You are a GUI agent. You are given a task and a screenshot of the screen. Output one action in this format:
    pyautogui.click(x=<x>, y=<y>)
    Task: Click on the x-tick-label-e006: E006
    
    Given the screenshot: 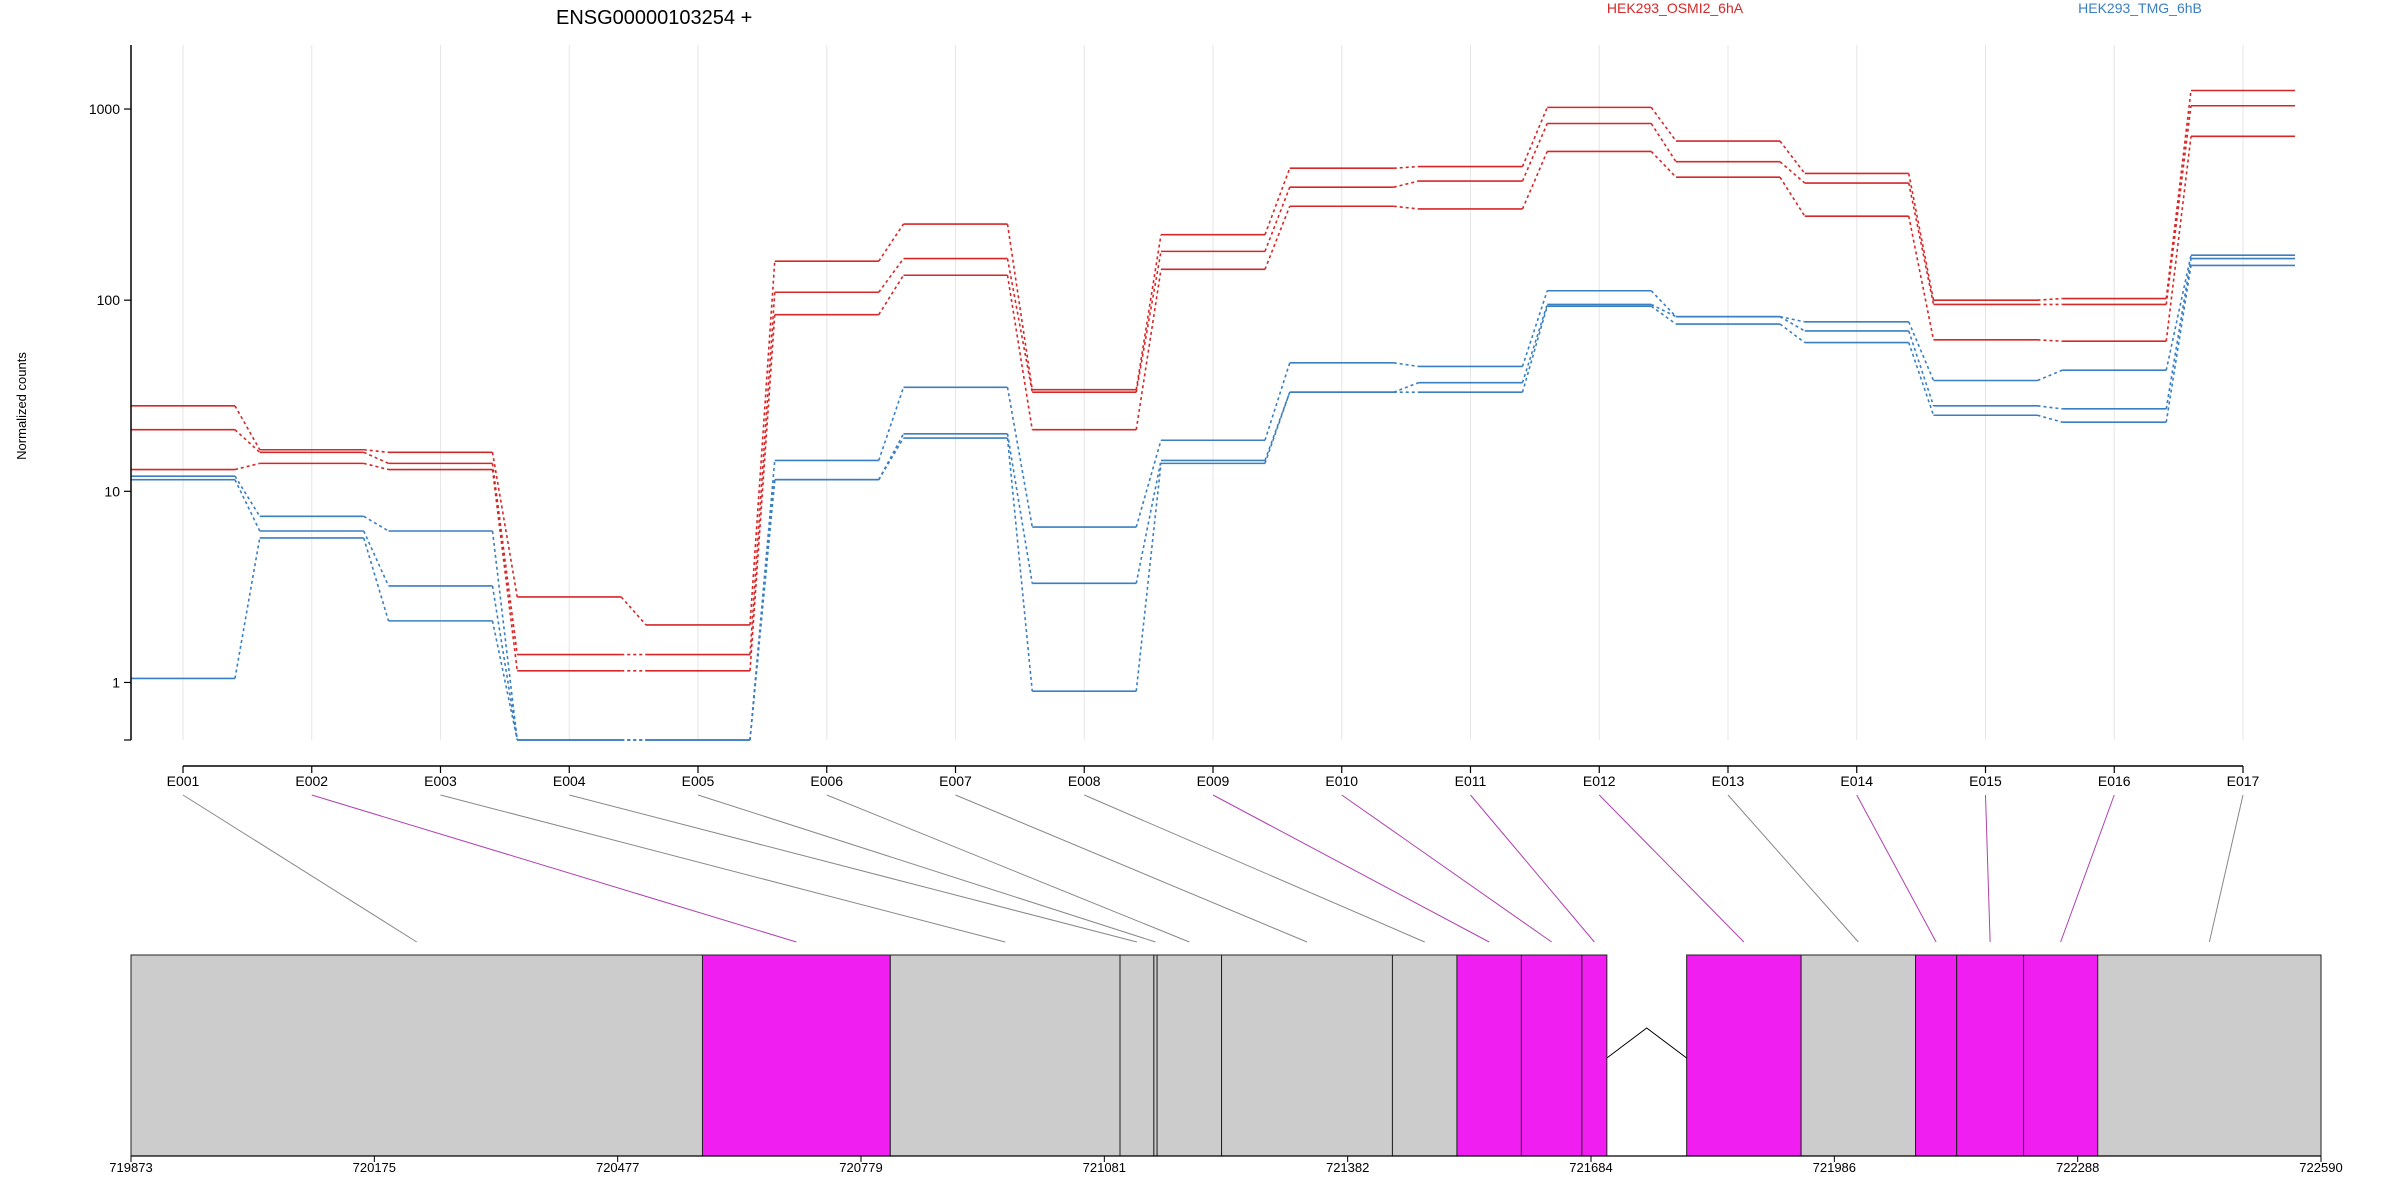 What is the action you would take?
    pyautogui.click(x=826, y=781)
    